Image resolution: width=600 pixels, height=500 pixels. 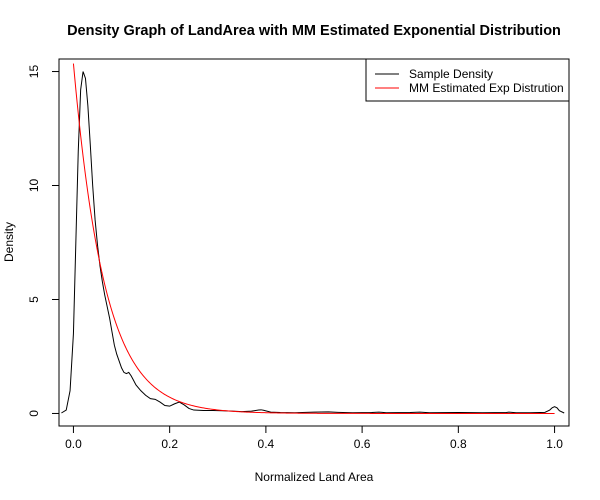 What do you see at coordinates (266, 444) in the screenshot?
I see `x-tick-label: 0.4` at bounding box center [266, 444].